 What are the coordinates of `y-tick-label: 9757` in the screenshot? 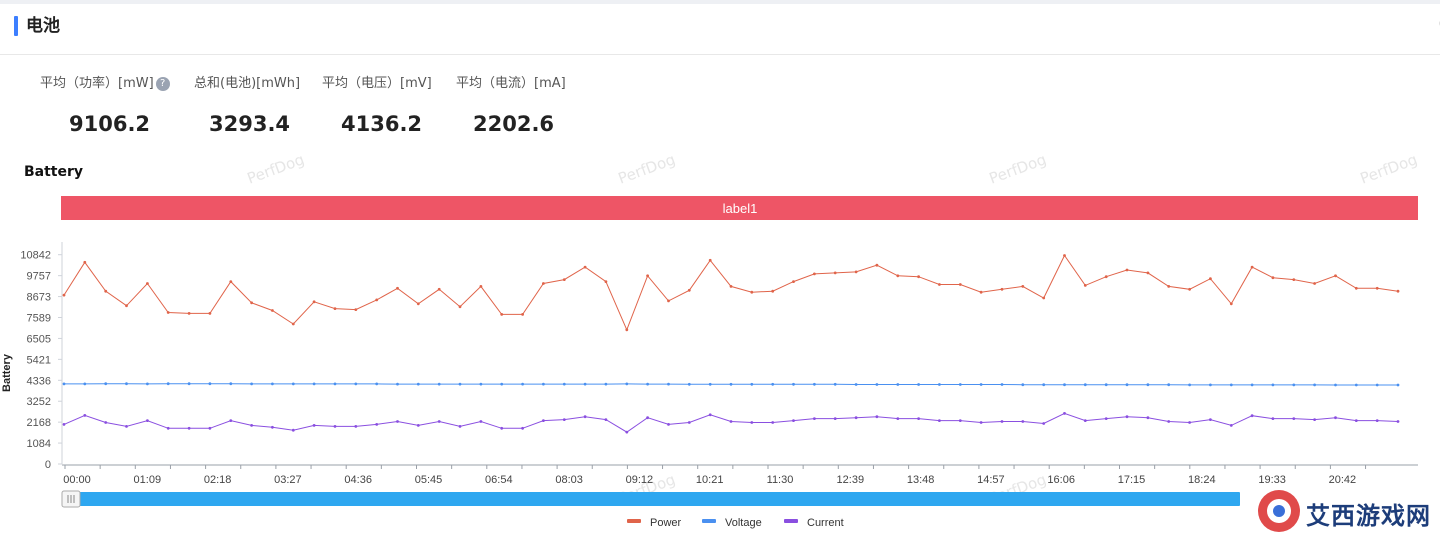 It's located at (39, 277).